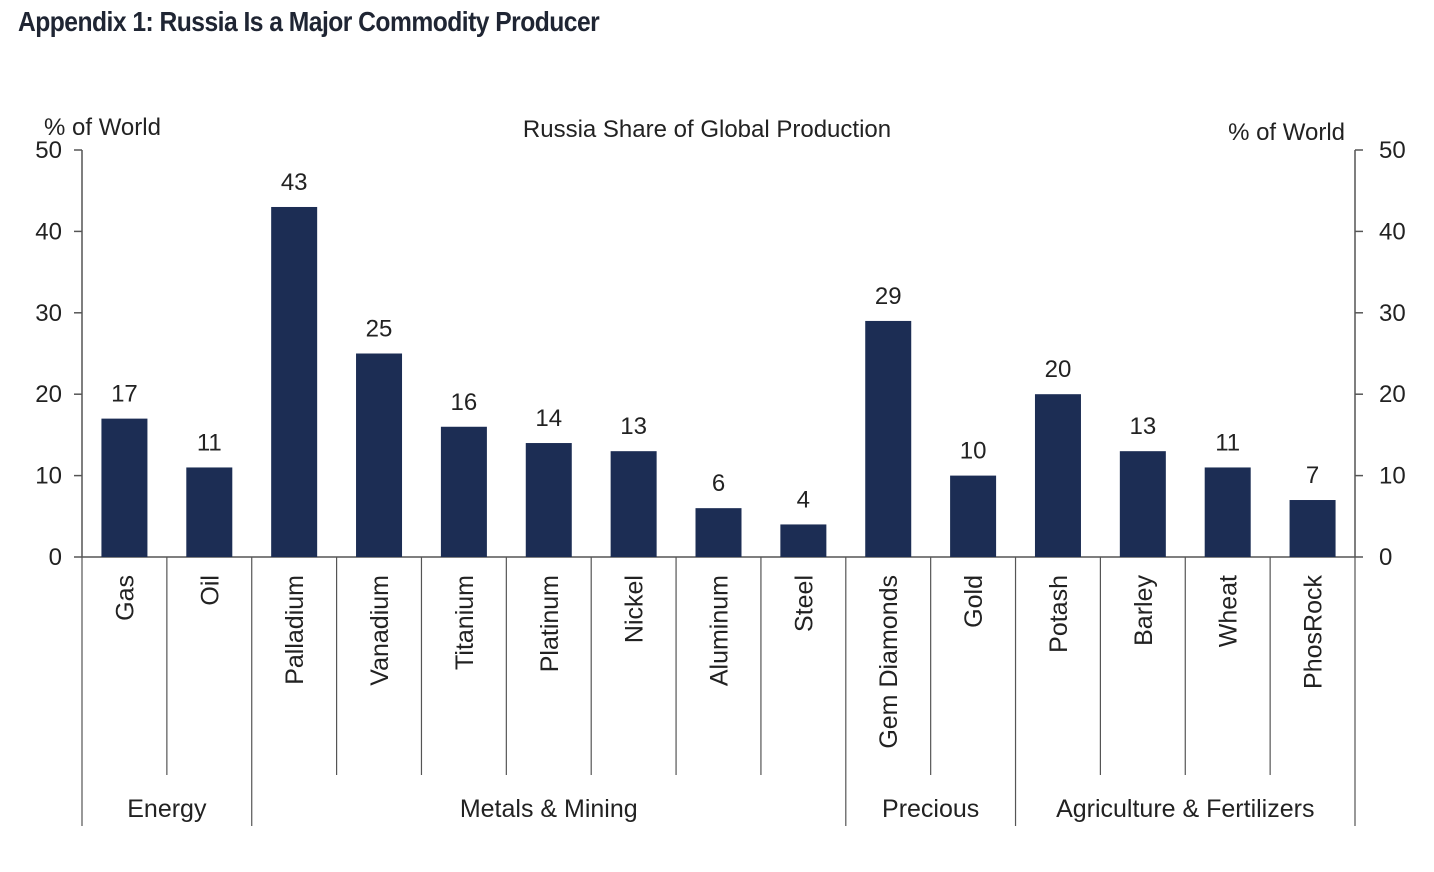 The width and height of the screenshot is (1434, 872). Describe the element at coordinates (210, 590) in the screenshot. I see `category-label: Oil` at that location.